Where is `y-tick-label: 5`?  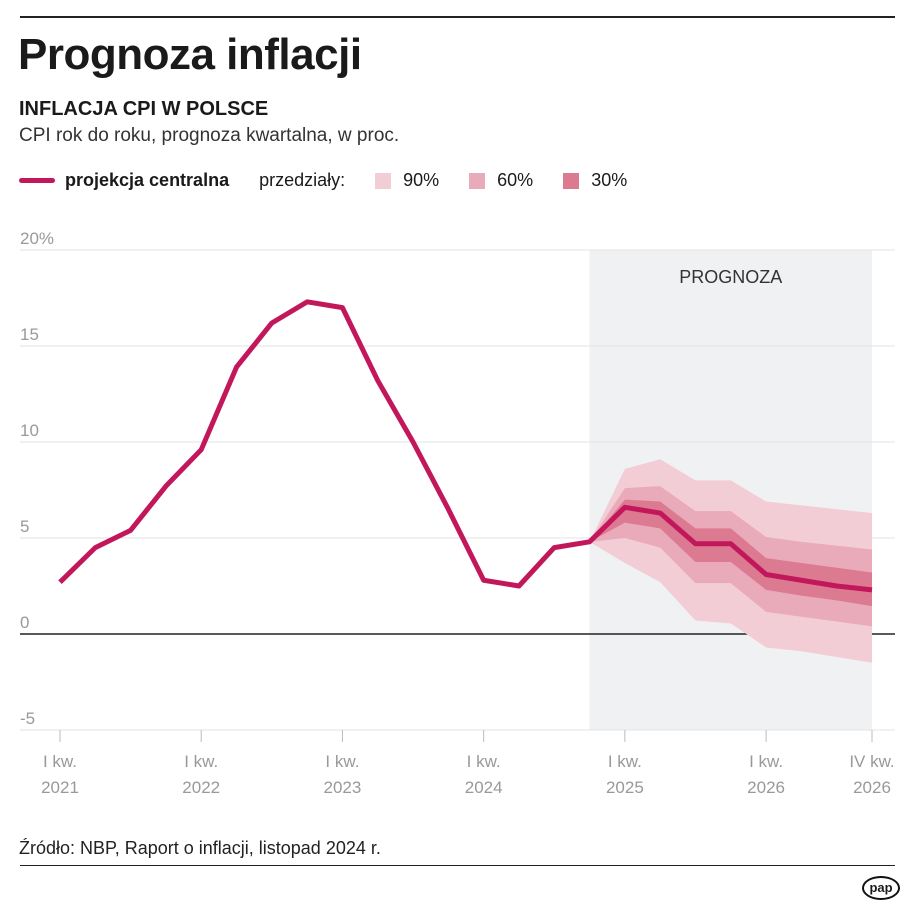
y-tick-label: 5 is located at coordinates (24, 526).